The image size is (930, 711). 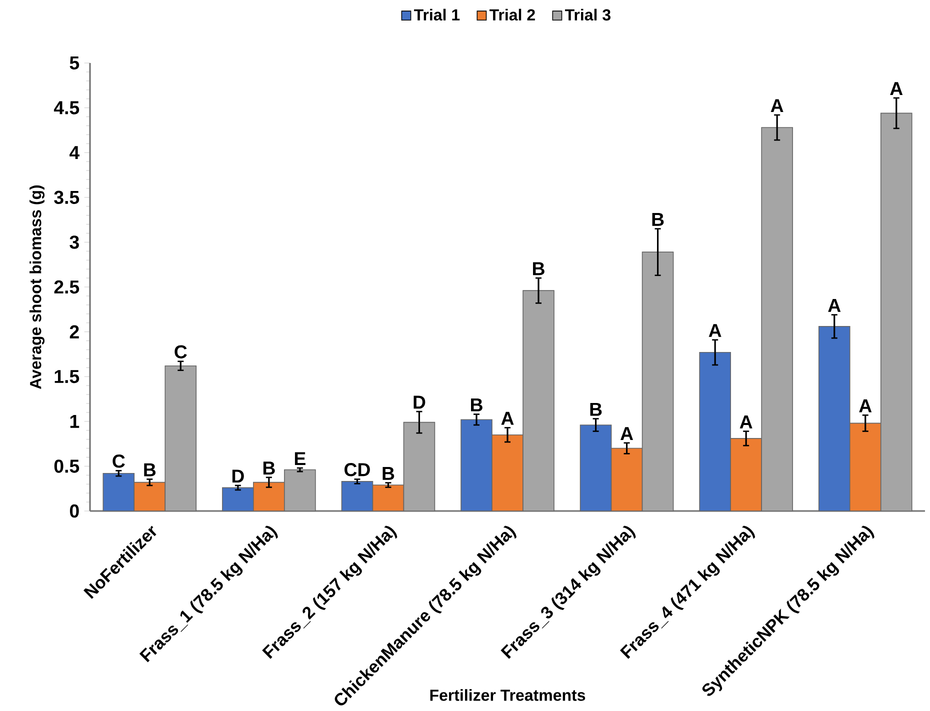 I want to click on y-tick-label: 1.5, so click(x=67, y=377).